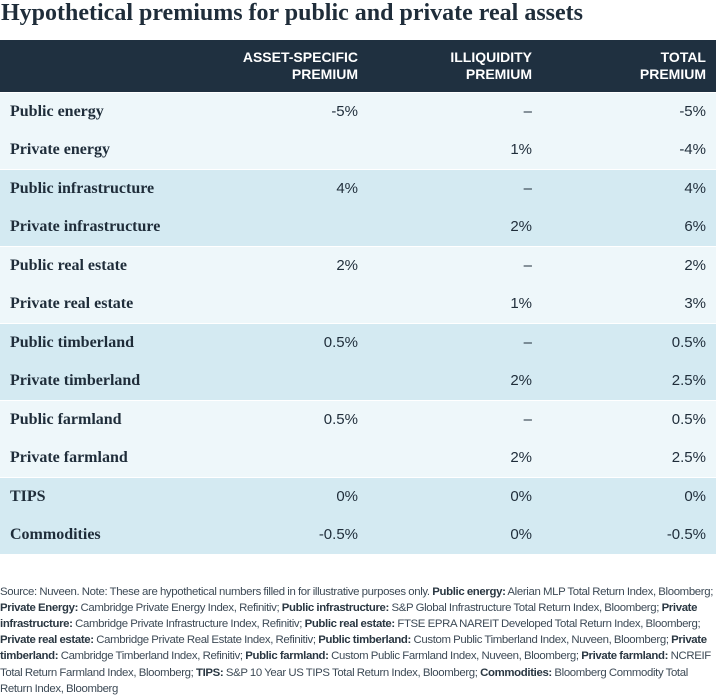  Describe the element at coordinates (686, 534) in the screenshot. I see `total-premium-cell: -0.5%` at that location.